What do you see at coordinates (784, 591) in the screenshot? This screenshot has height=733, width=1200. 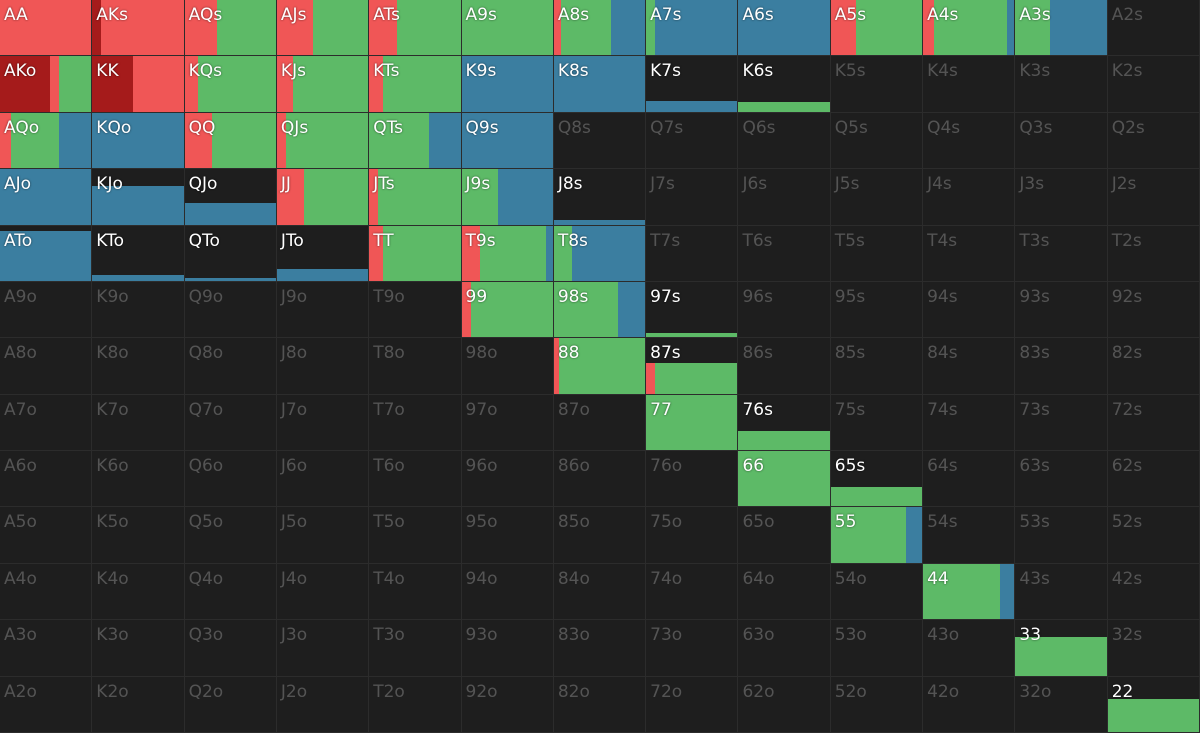 I see `hand-cell: 64o` at bounding box center [784, 591].